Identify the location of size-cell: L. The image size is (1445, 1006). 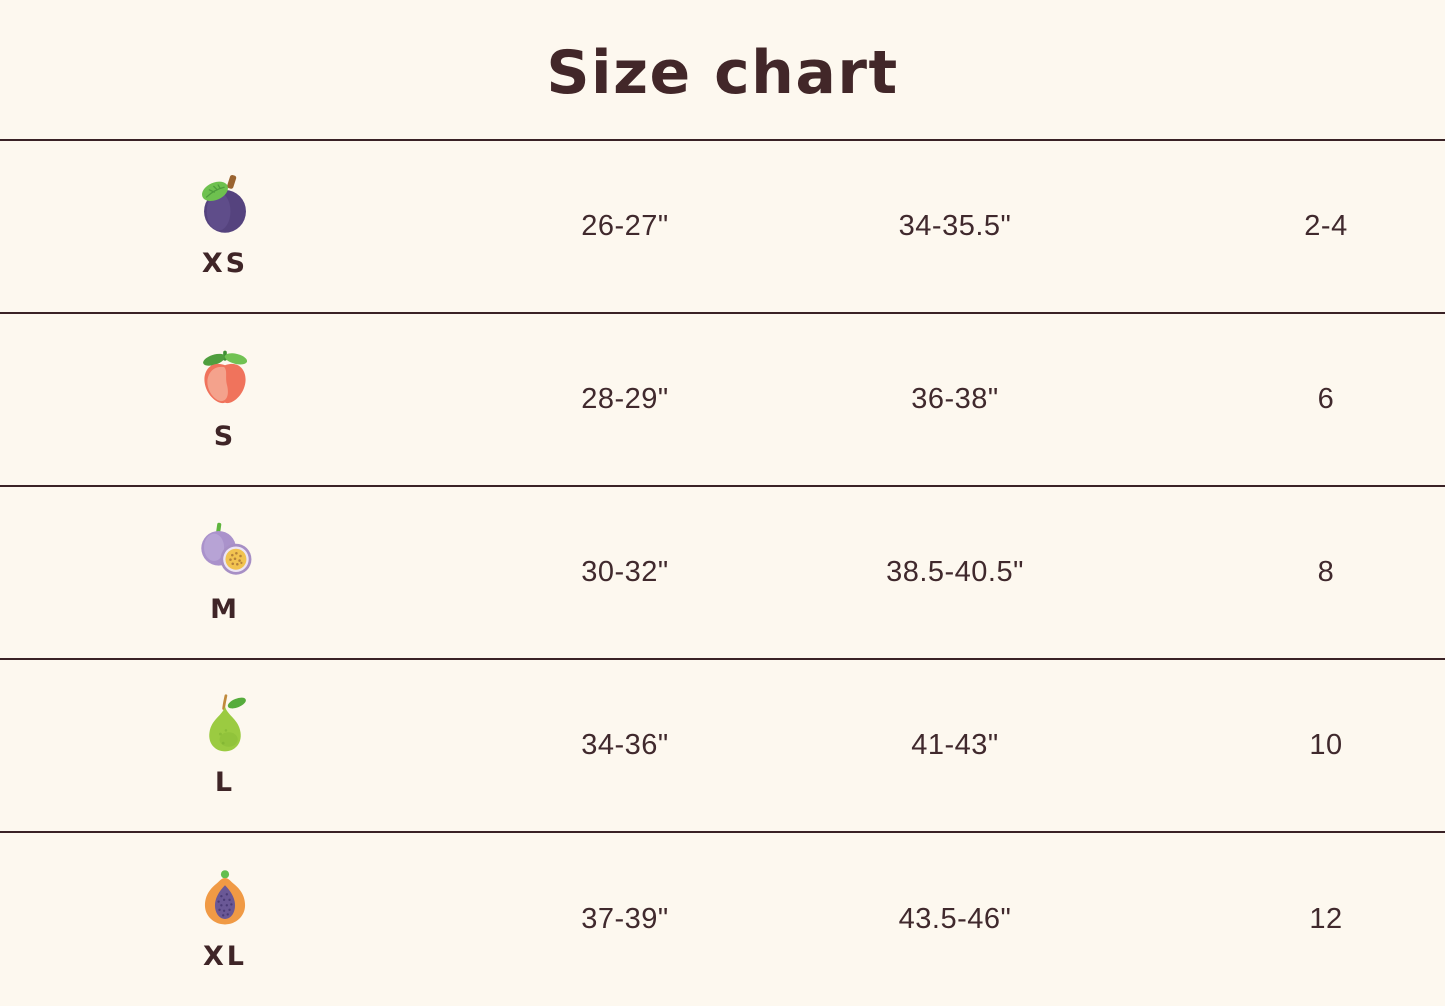
(225, 745).